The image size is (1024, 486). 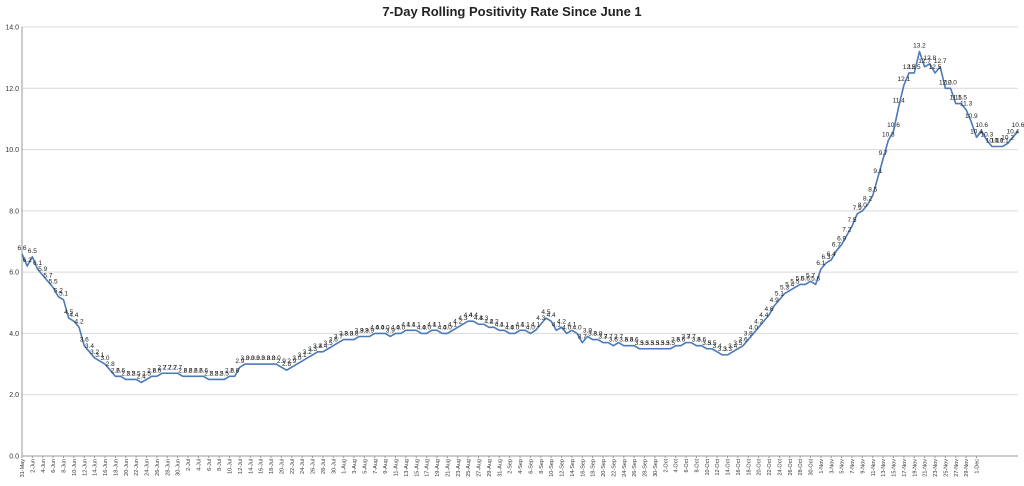 What do you see at coordinates (469, 468) in the screenshot?
I see `x-tick-label: 25-Aug` at bounding box center [469, 468].